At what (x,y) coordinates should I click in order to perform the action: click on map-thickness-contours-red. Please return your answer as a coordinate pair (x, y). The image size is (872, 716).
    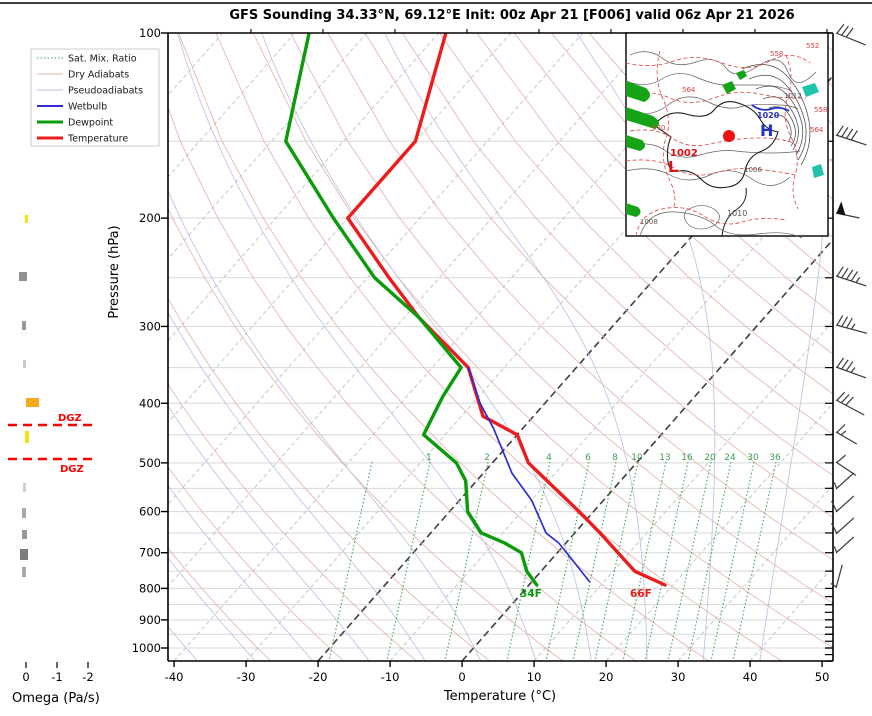
    Looking at the image, I should click on (718, 143).